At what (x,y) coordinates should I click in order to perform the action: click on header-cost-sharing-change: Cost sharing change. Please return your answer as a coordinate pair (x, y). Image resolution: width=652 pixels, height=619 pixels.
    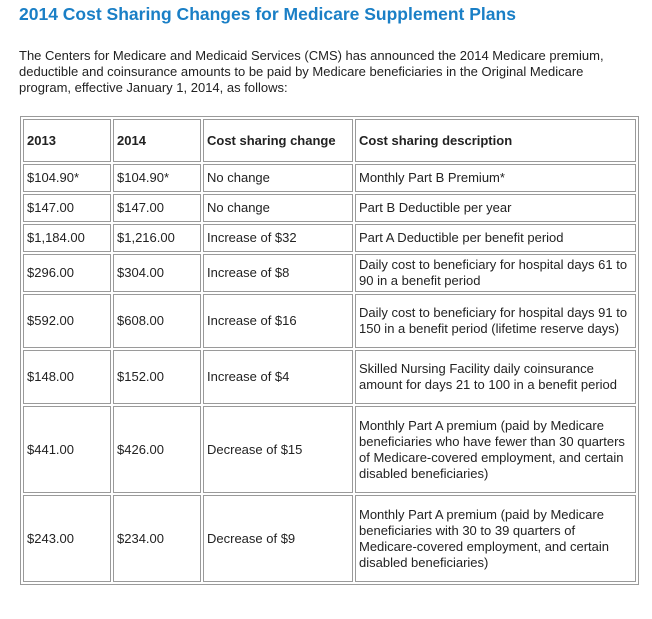
    Looking at the image, I should click on (278, 140).